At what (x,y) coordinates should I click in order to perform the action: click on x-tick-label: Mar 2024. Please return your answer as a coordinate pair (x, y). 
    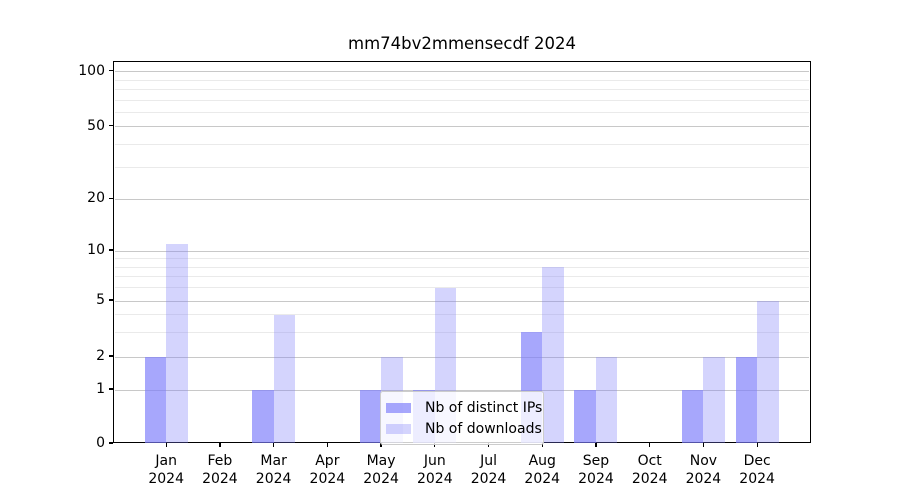
    Looking at the image, I should click on (273, 470).